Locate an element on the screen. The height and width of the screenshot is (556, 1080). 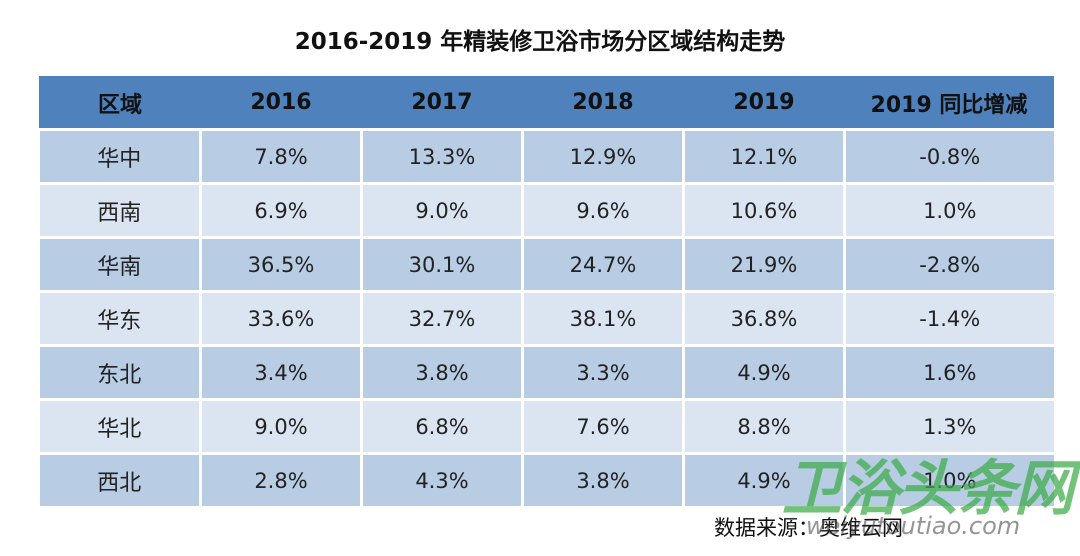
region-cell: 华南 is located at coordinates (120, 264).